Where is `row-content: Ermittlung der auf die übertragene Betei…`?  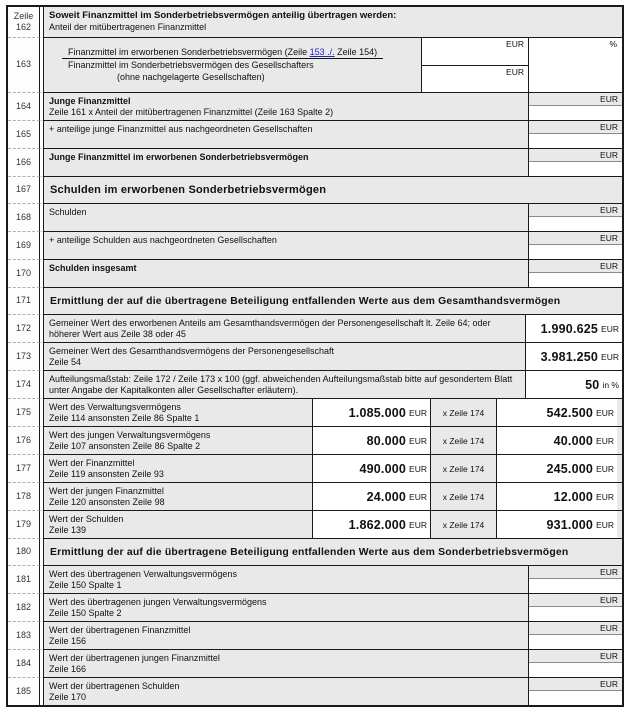 row-content: Ermittlung der auf die übertragene Betei… is located at coordinates (332, 552).